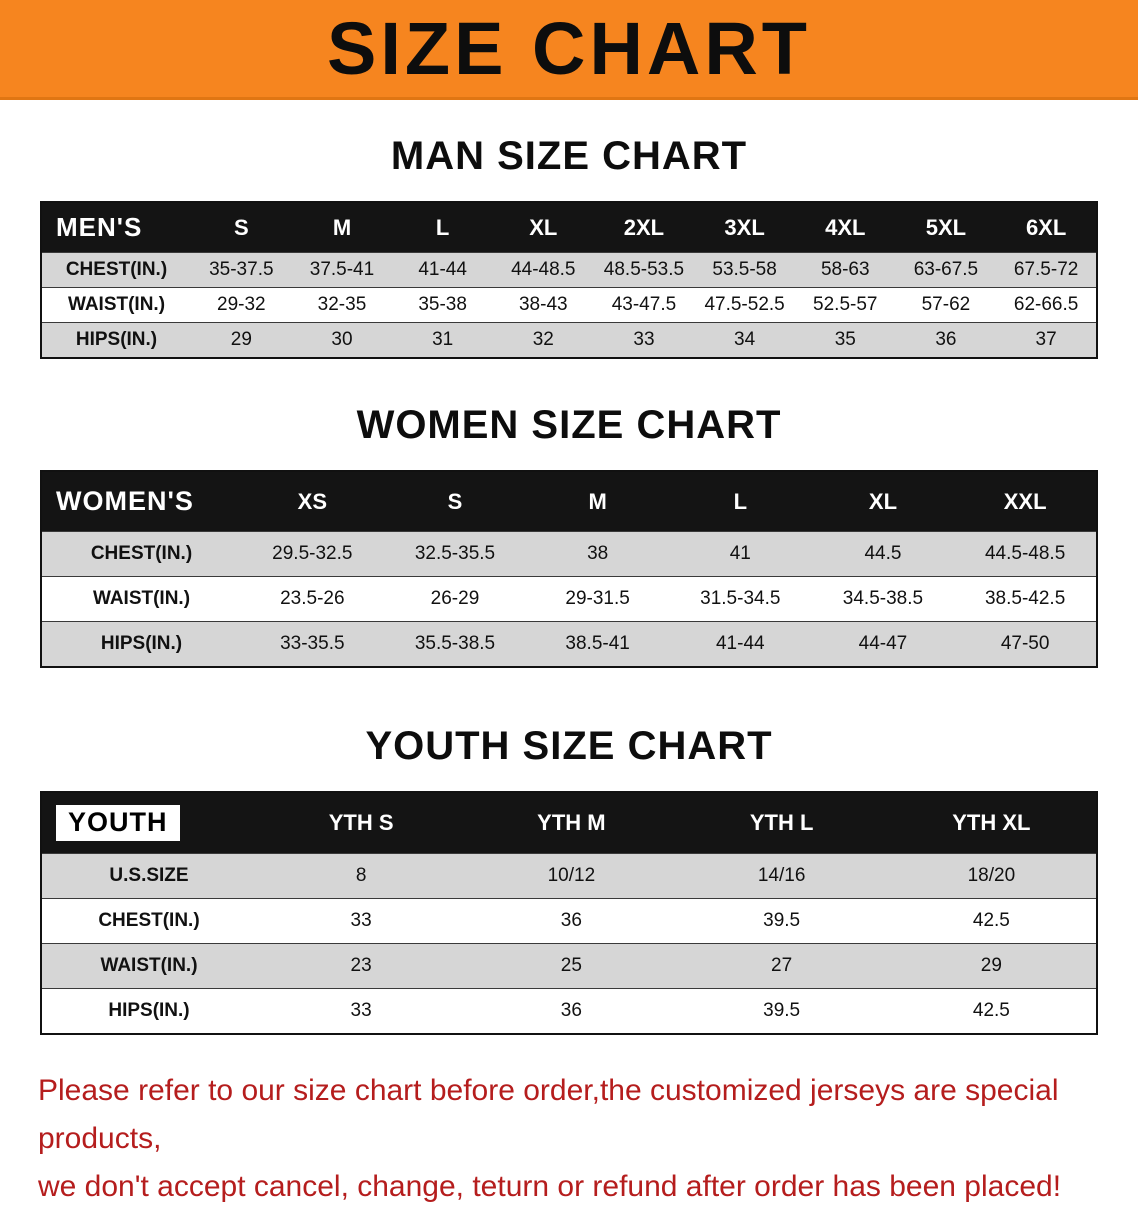  Describe the element at coordinates (744, 227) in the screenshot. I see `size-column-header: 3XL` at that location.